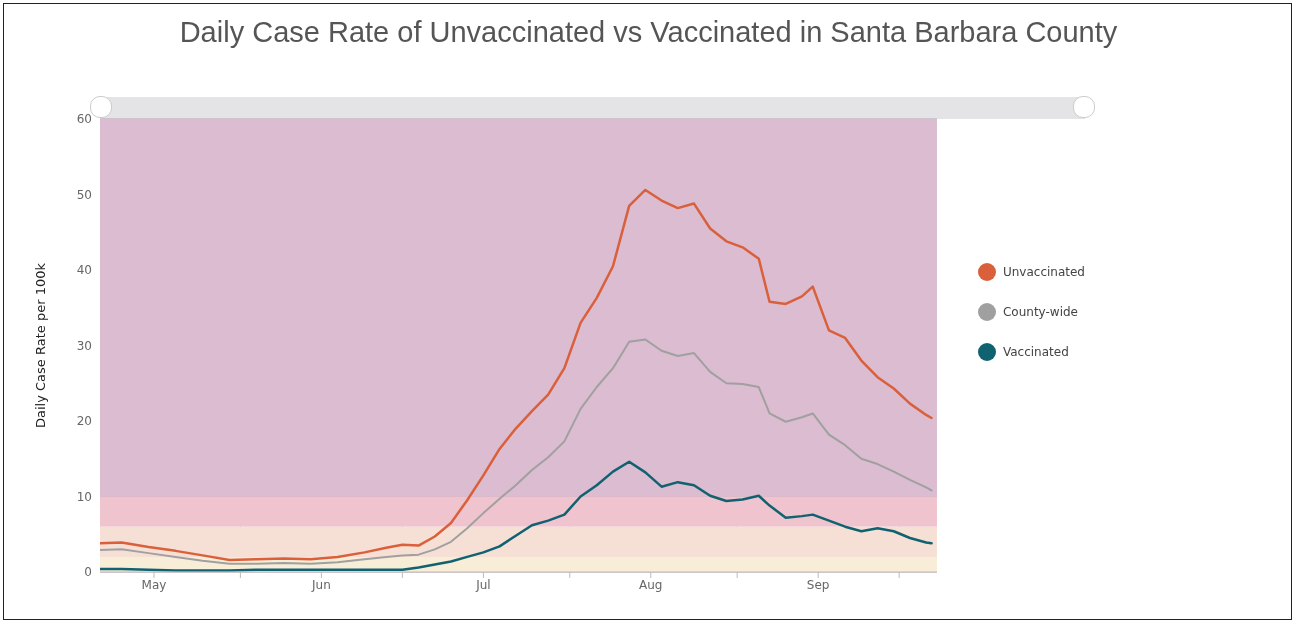  What do you see at coordinates (1043, 271) in the screenshot?
I see `legend-label: Unvaccinated` at bounding box center [1043, 271].